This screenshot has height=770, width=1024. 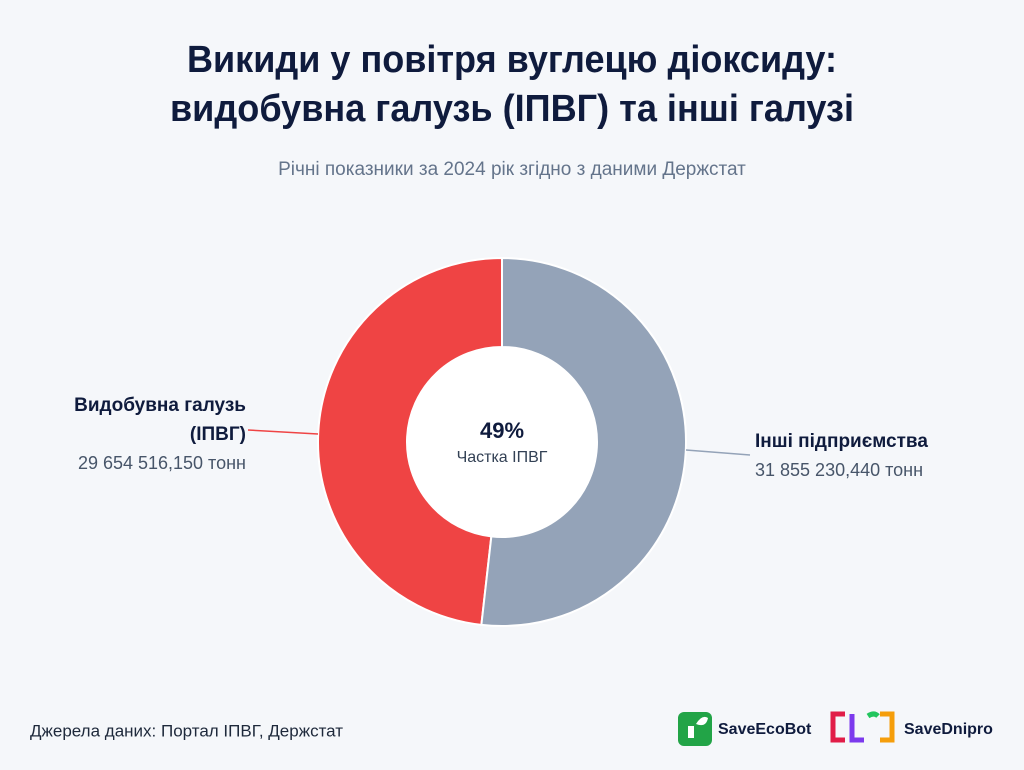 I want to click on category-label: Видобувна галузь (ІПВГ), so click(x=160, y=420).